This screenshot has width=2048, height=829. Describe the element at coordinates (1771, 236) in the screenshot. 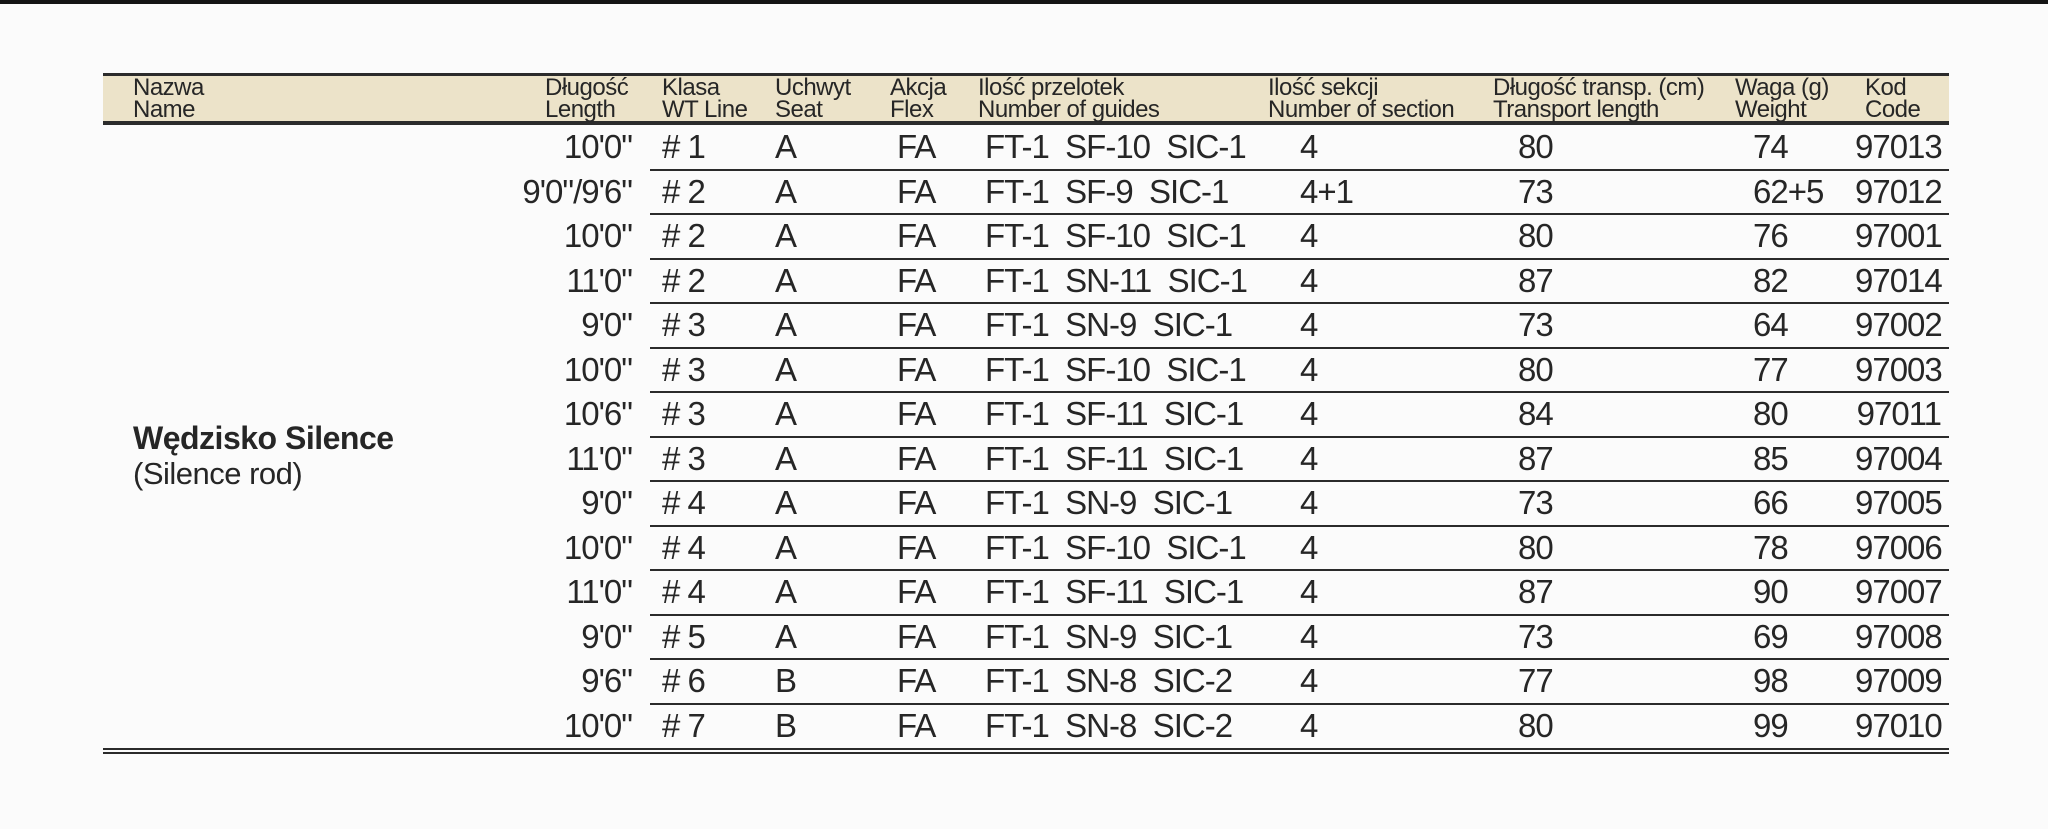

I see `cell-weight: 76` at that location.